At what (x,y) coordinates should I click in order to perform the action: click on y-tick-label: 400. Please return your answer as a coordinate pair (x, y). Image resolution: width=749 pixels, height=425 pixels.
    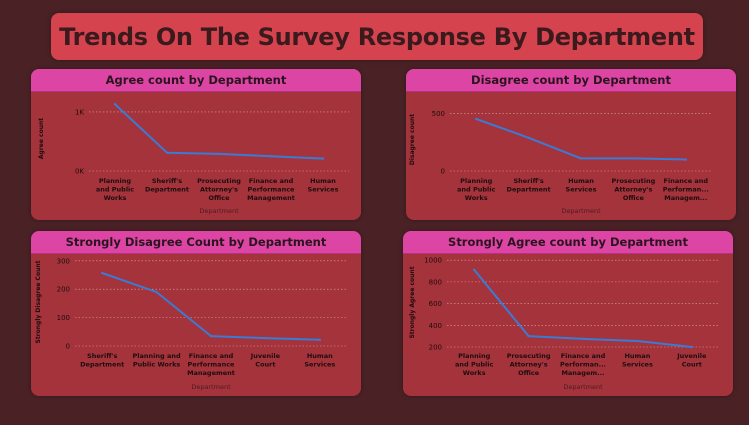
    Looking at the image, I should click on (435, 326).